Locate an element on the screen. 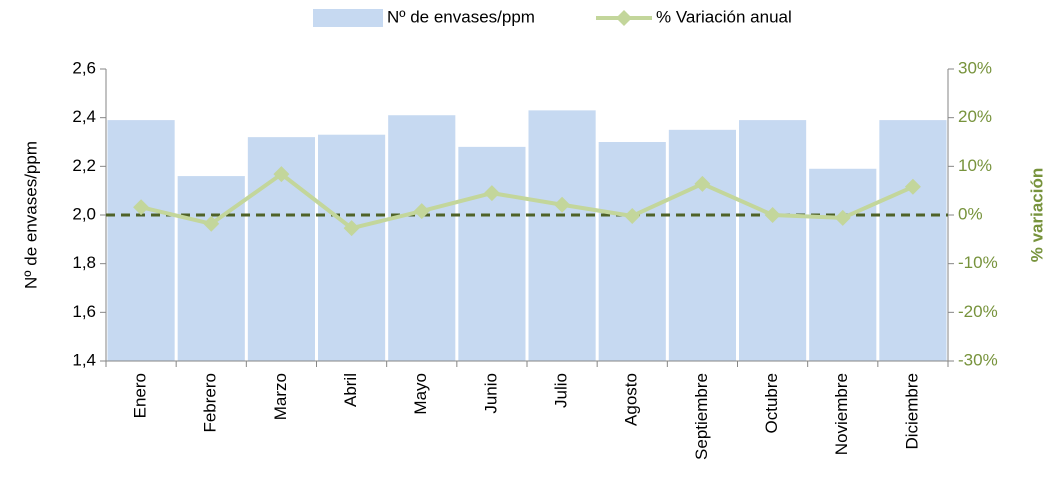 This screenshot has width=1054, height=491. y2-axis-label: % variación is located at coordinates (1036, 215).